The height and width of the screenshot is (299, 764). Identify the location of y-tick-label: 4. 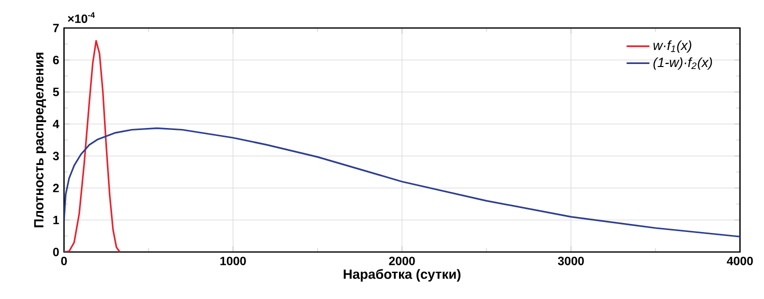
(56, 124).